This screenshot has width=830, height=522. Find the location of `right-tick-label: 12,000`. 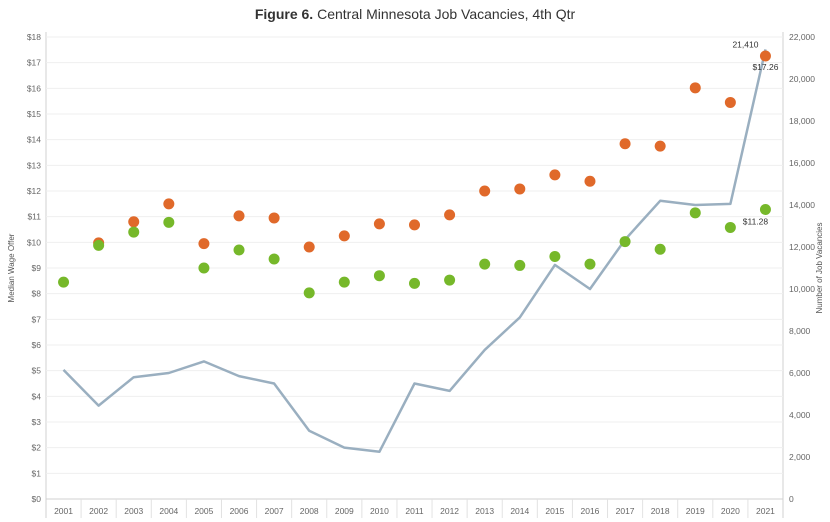

right-tick-label: 12,000 is located at coordinates (802, 247).